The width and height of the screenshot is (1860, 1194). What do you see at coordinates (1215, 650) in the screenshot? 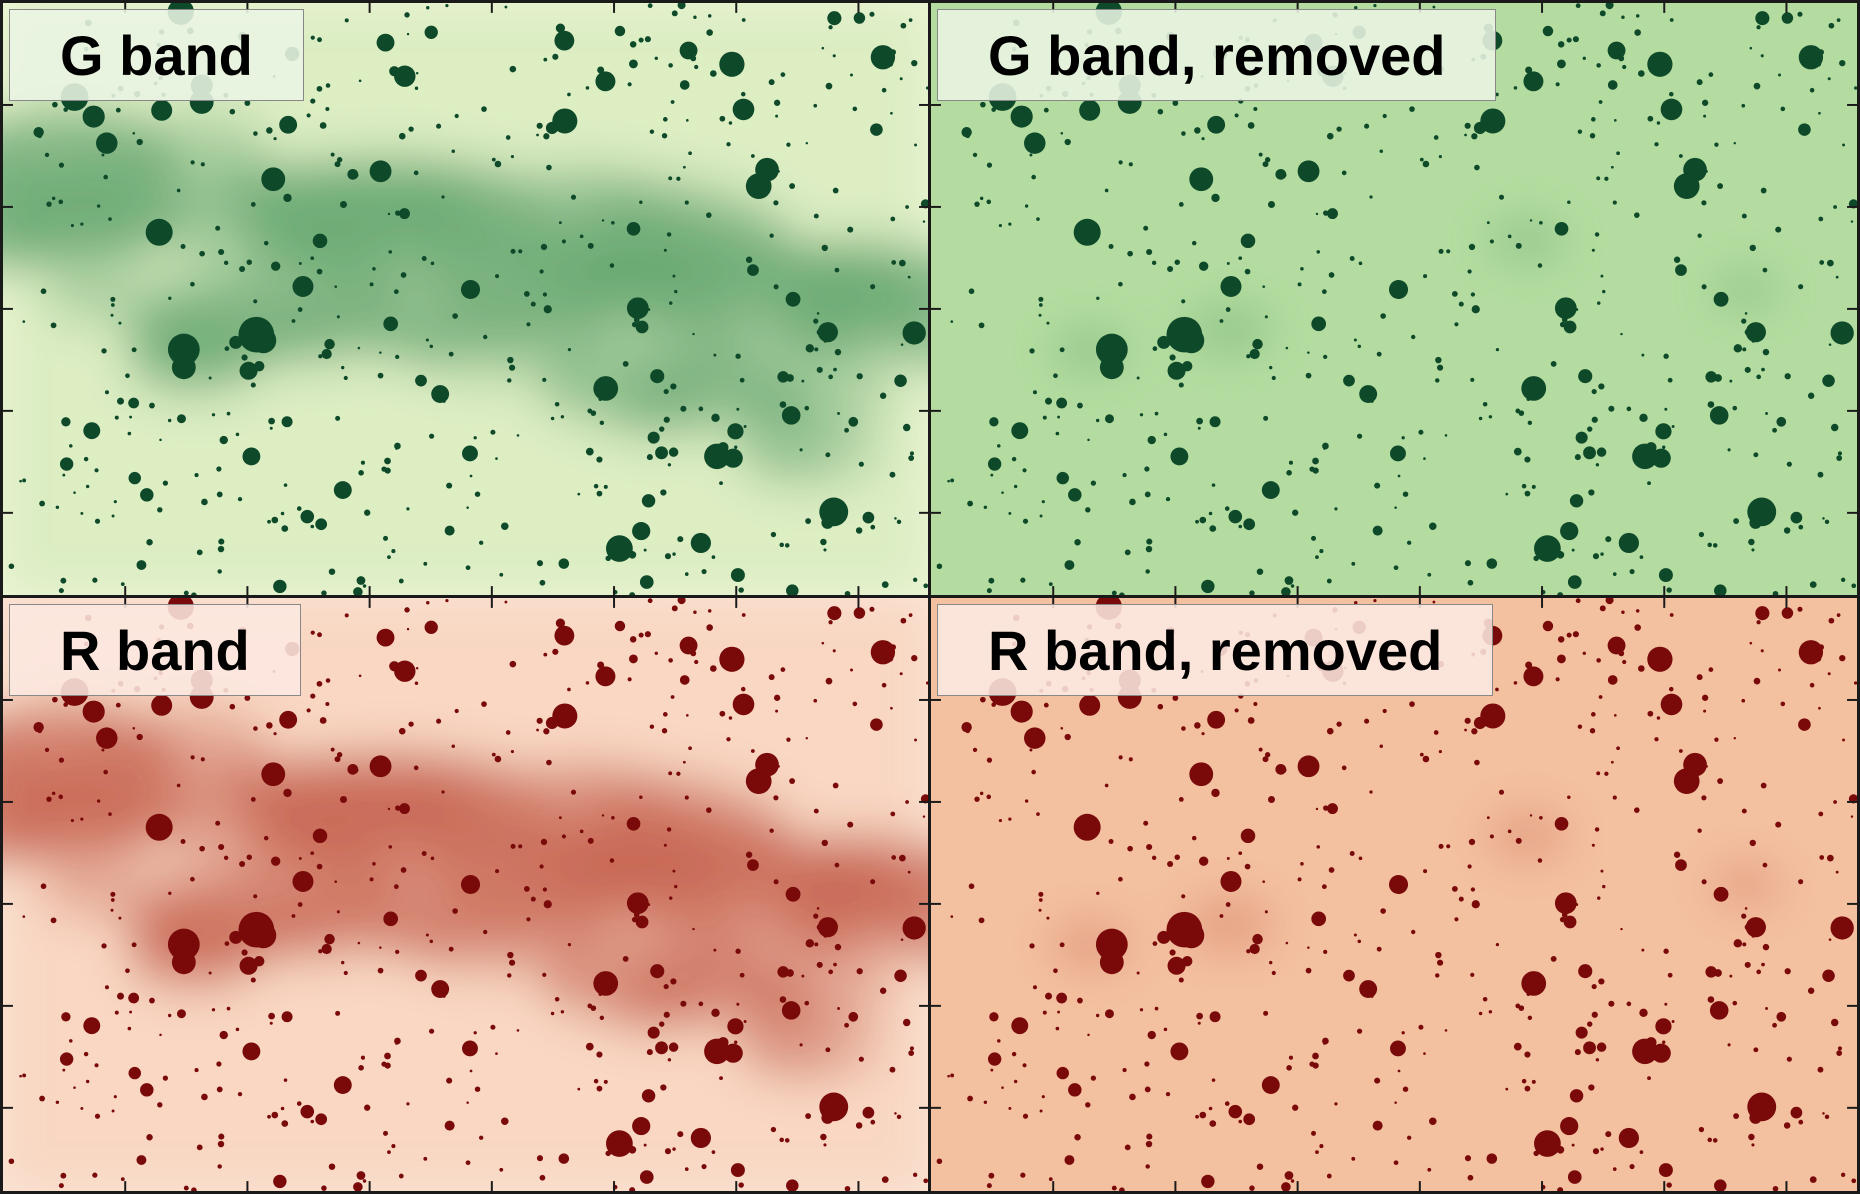
I see `panel-label: R band, removed` at bounding box center [1215, 650].